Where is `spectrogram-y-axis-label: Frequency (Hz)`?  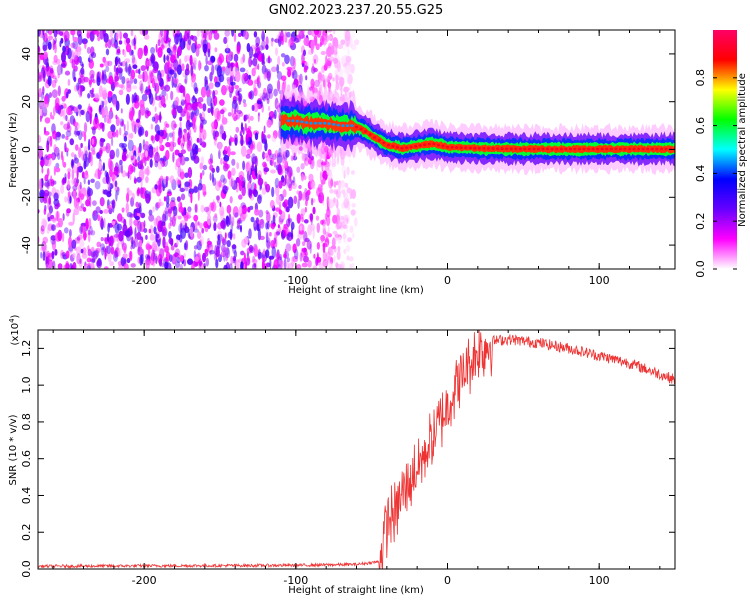 spectrogram-y-axis-label: Frequency (Hz) is located at coordinates (13, 150).